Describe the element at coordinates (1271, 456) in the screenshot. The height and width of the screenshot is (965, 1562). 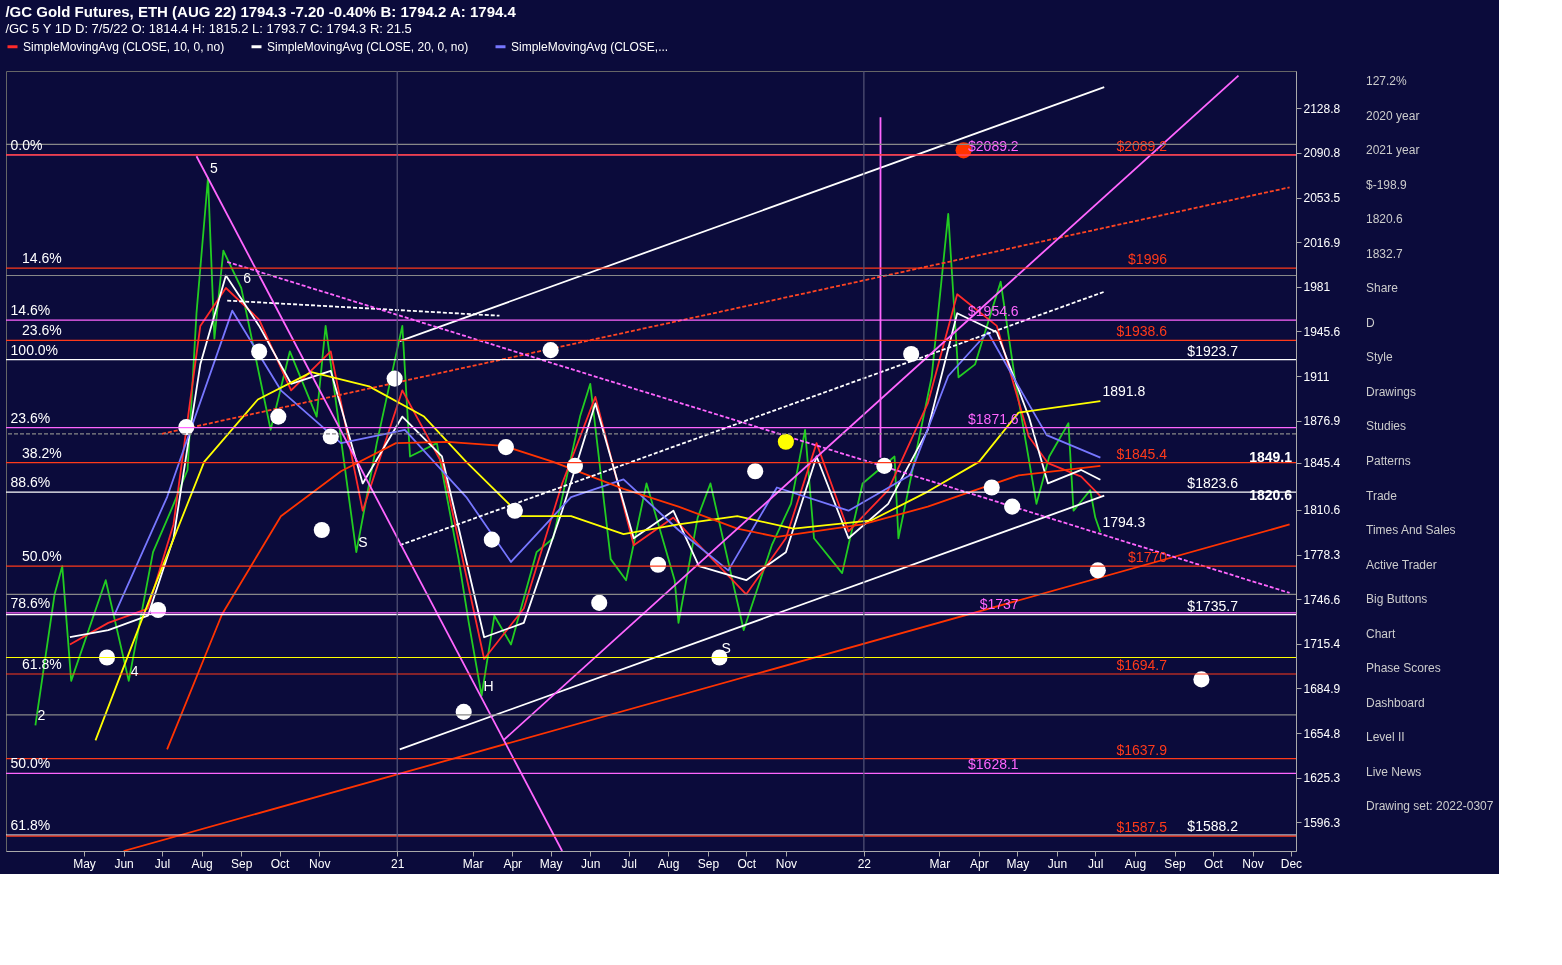
I see `annotation: 1849.1` at that location.